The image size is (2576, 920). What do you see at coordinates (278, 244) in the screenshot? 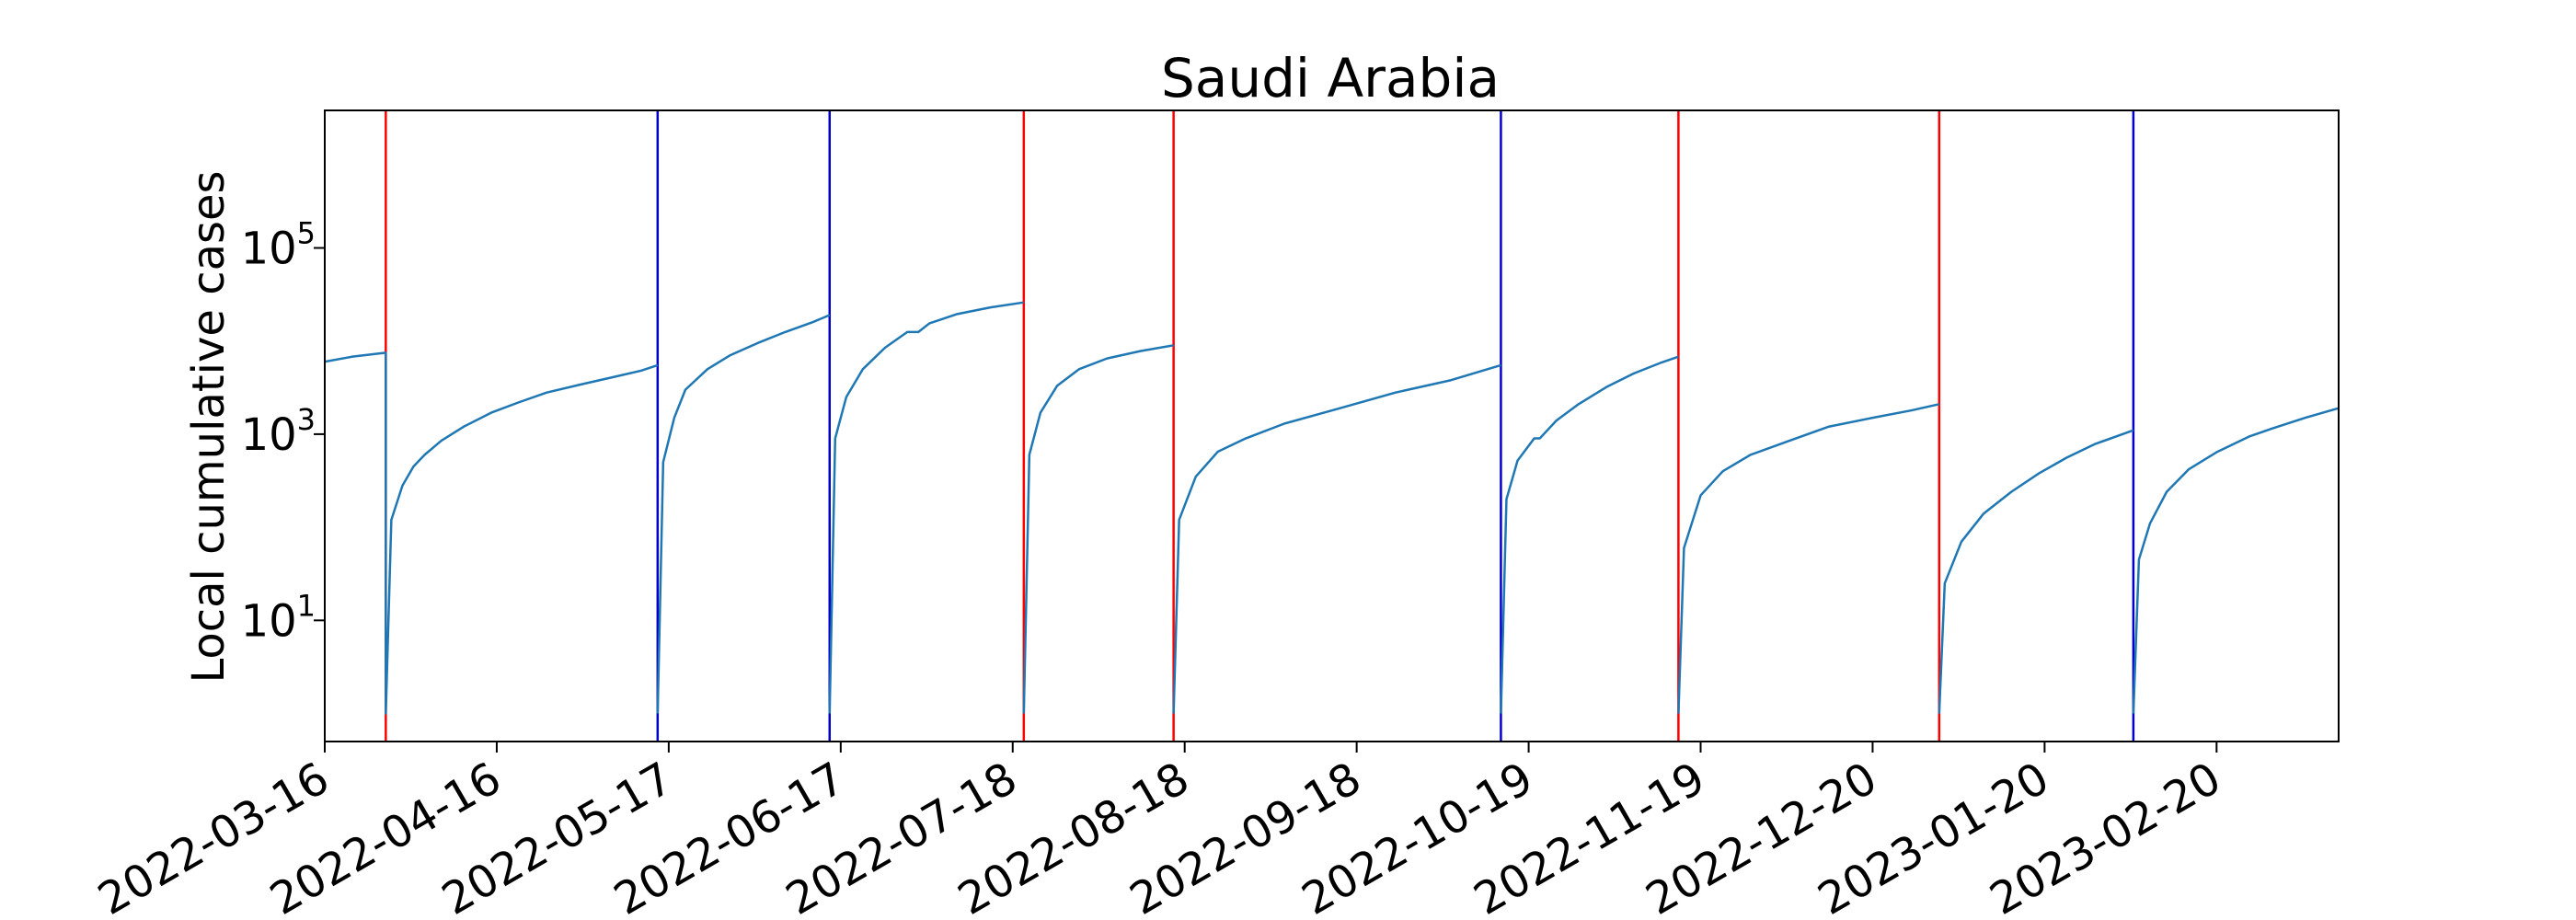
I see `y-tick-label: 10⁵` at bounding box center [278, 244].